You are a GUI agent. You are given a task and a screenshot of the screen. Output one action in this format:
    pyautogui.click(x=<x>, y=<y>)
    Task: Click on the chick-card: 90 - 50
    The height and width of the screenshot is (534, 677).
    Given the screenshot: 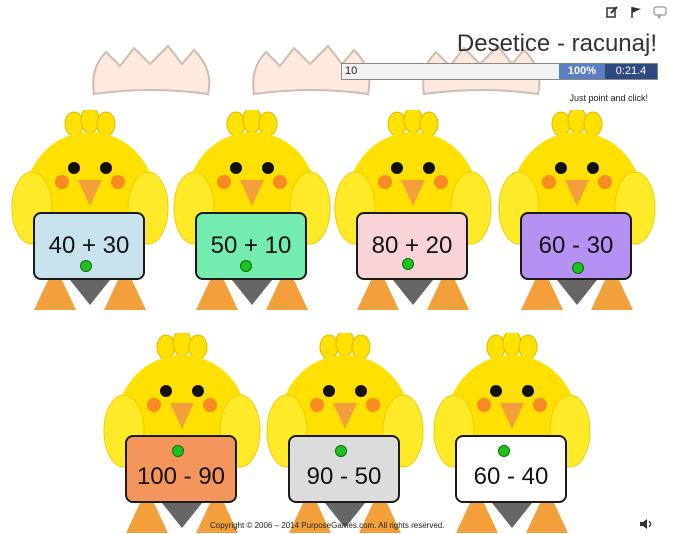 What is the action you would take?
    pyautogui.click(x=345, y=433)
    